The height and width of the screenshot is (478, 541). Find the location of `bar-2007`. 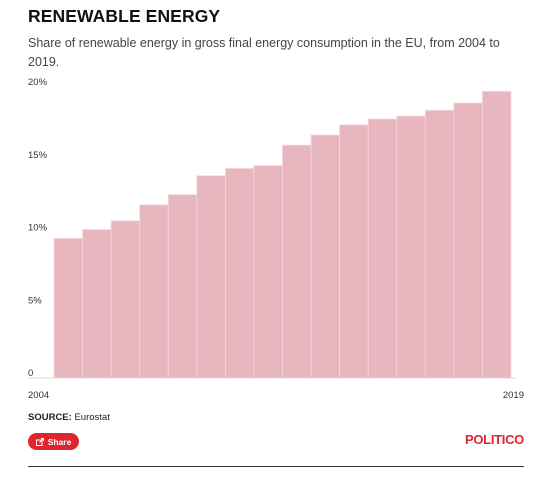

bar-2007 is located at coordinates (154, 291).